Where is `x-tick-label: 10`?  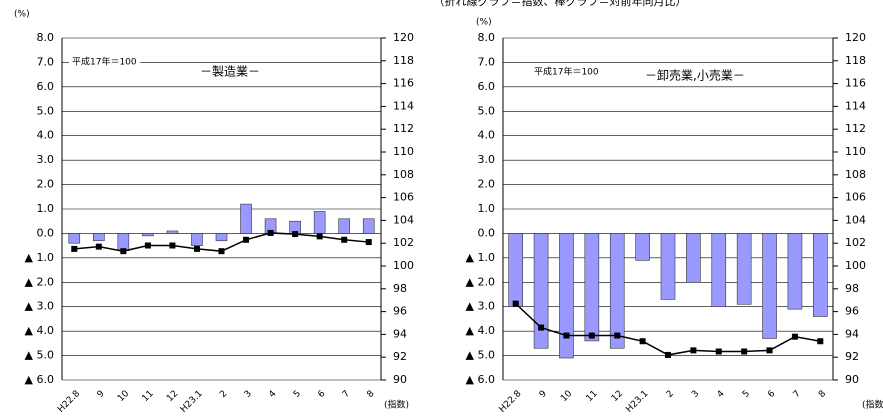
x-tick-label: 10 is located at coordinates (566, 396).